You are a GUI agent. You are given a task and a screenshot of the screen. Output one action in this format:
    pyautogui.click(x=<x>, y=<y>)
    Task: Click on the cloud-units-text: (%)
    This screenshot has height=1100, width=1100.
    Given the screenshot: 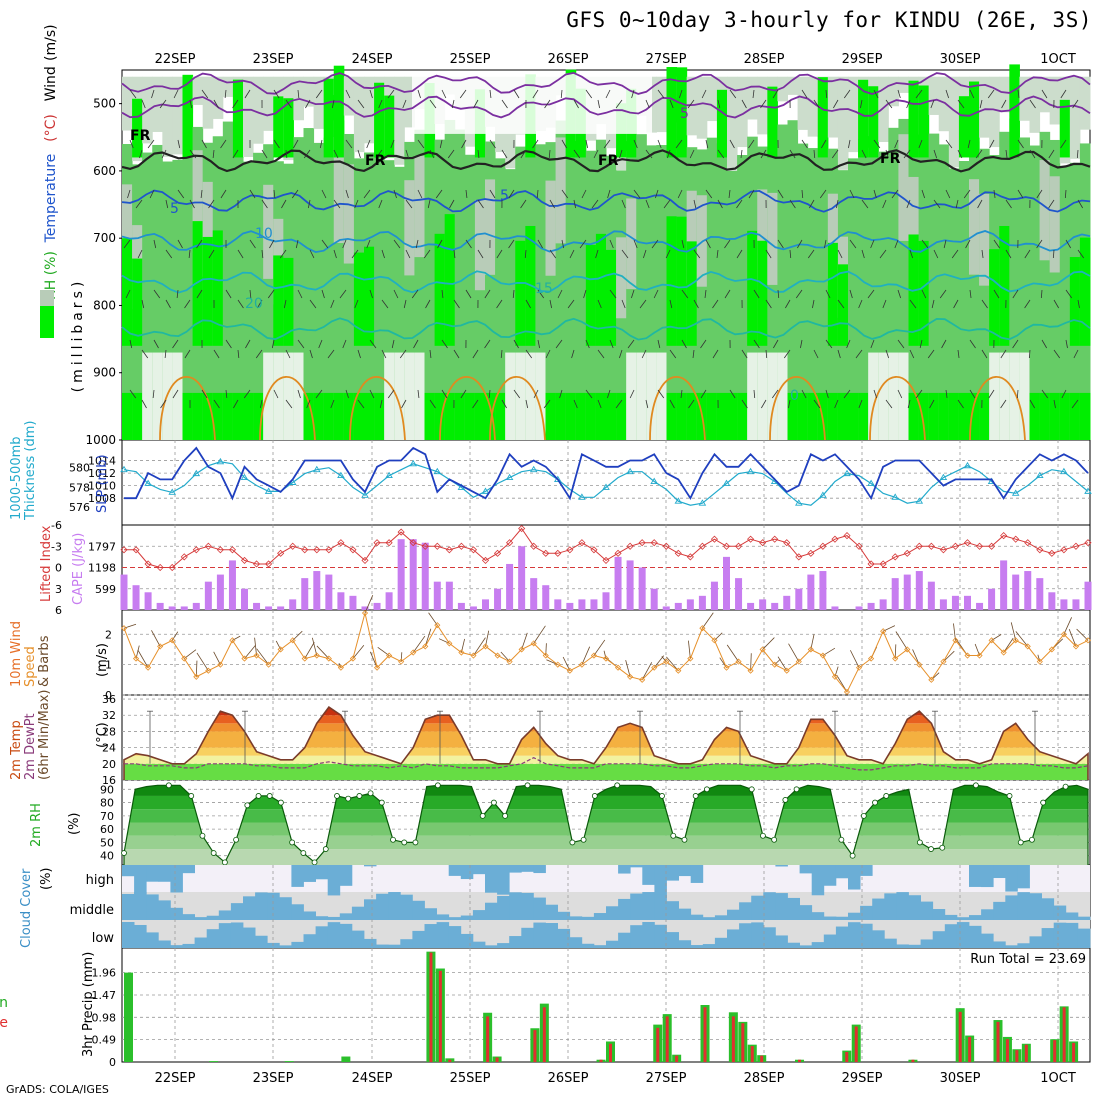 What is the action you would take?
    pyautogui.click(x=46, y=879)
    